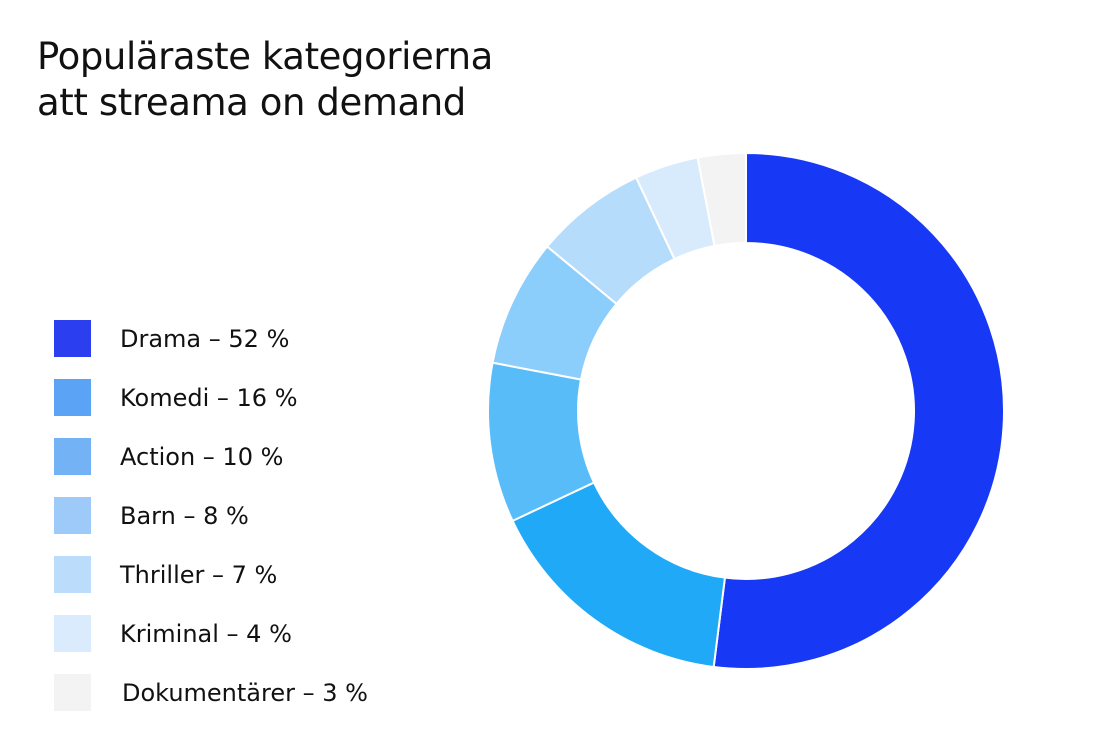  What do you see at coordinates (619, 575) in the screenshot?
I see `donut-slice-komedi` at bounding box center [619, 575].